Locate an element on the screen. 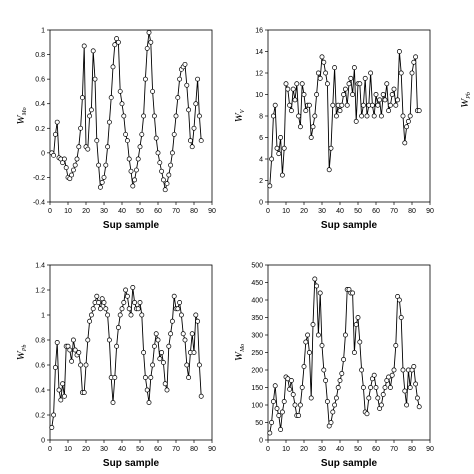  y-tick-label: 0.2 is located at coordinates (40, 129).